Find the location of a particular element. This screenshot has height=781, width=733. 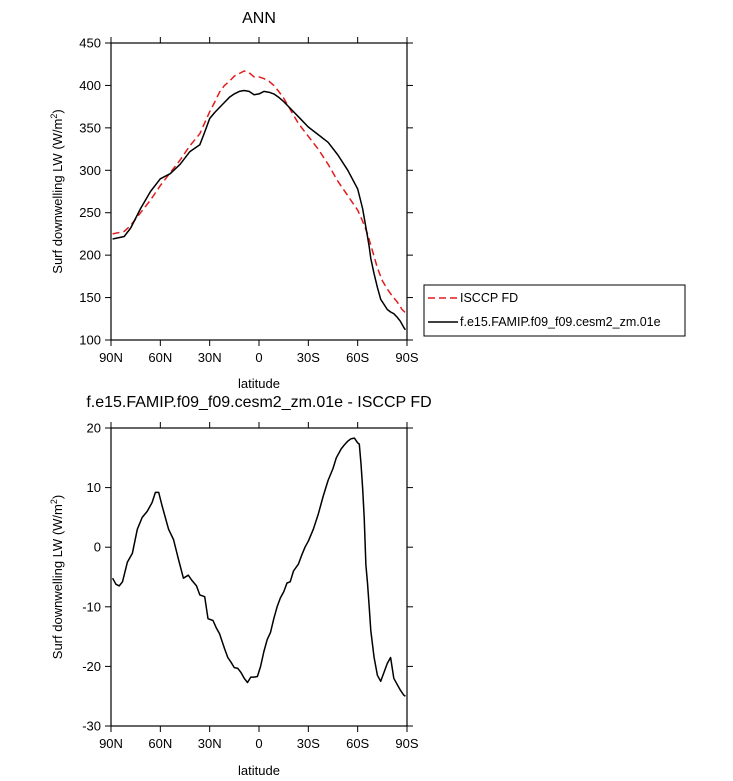

bottom-y-axis-title: Surf downwelling LW (W/m2) is located at coordinates (57, 577).